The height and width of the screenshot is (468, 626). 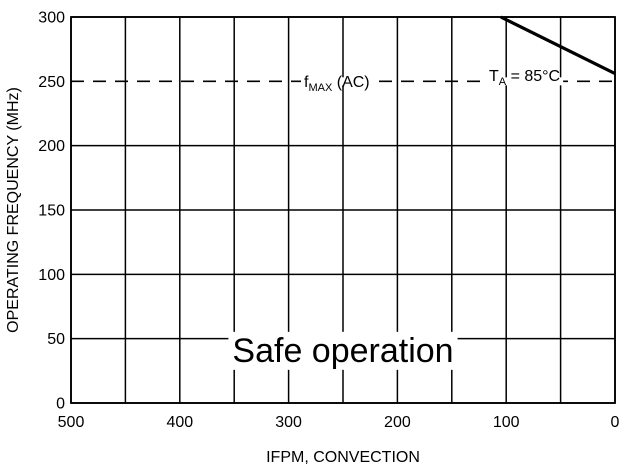 What do you see at coordinates (60, 404) in the screenshot?
I see `y-tick-label: 0` at bounding box center [60, 404].